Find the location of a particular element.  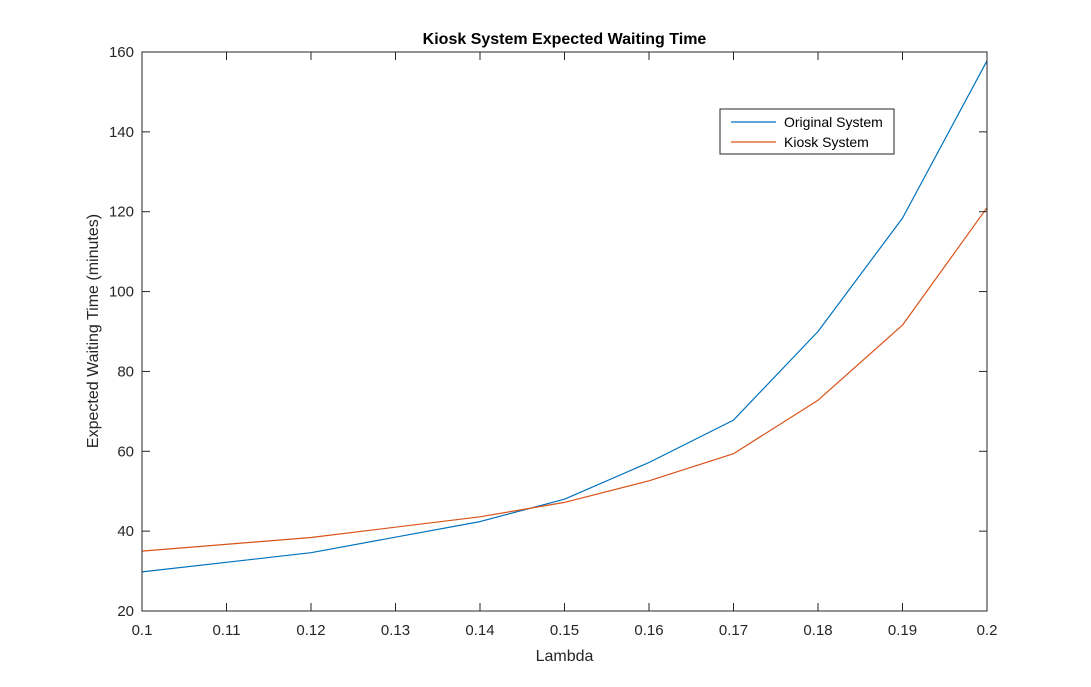

y-tick-label: 100 is located at coordinates (121, 292).